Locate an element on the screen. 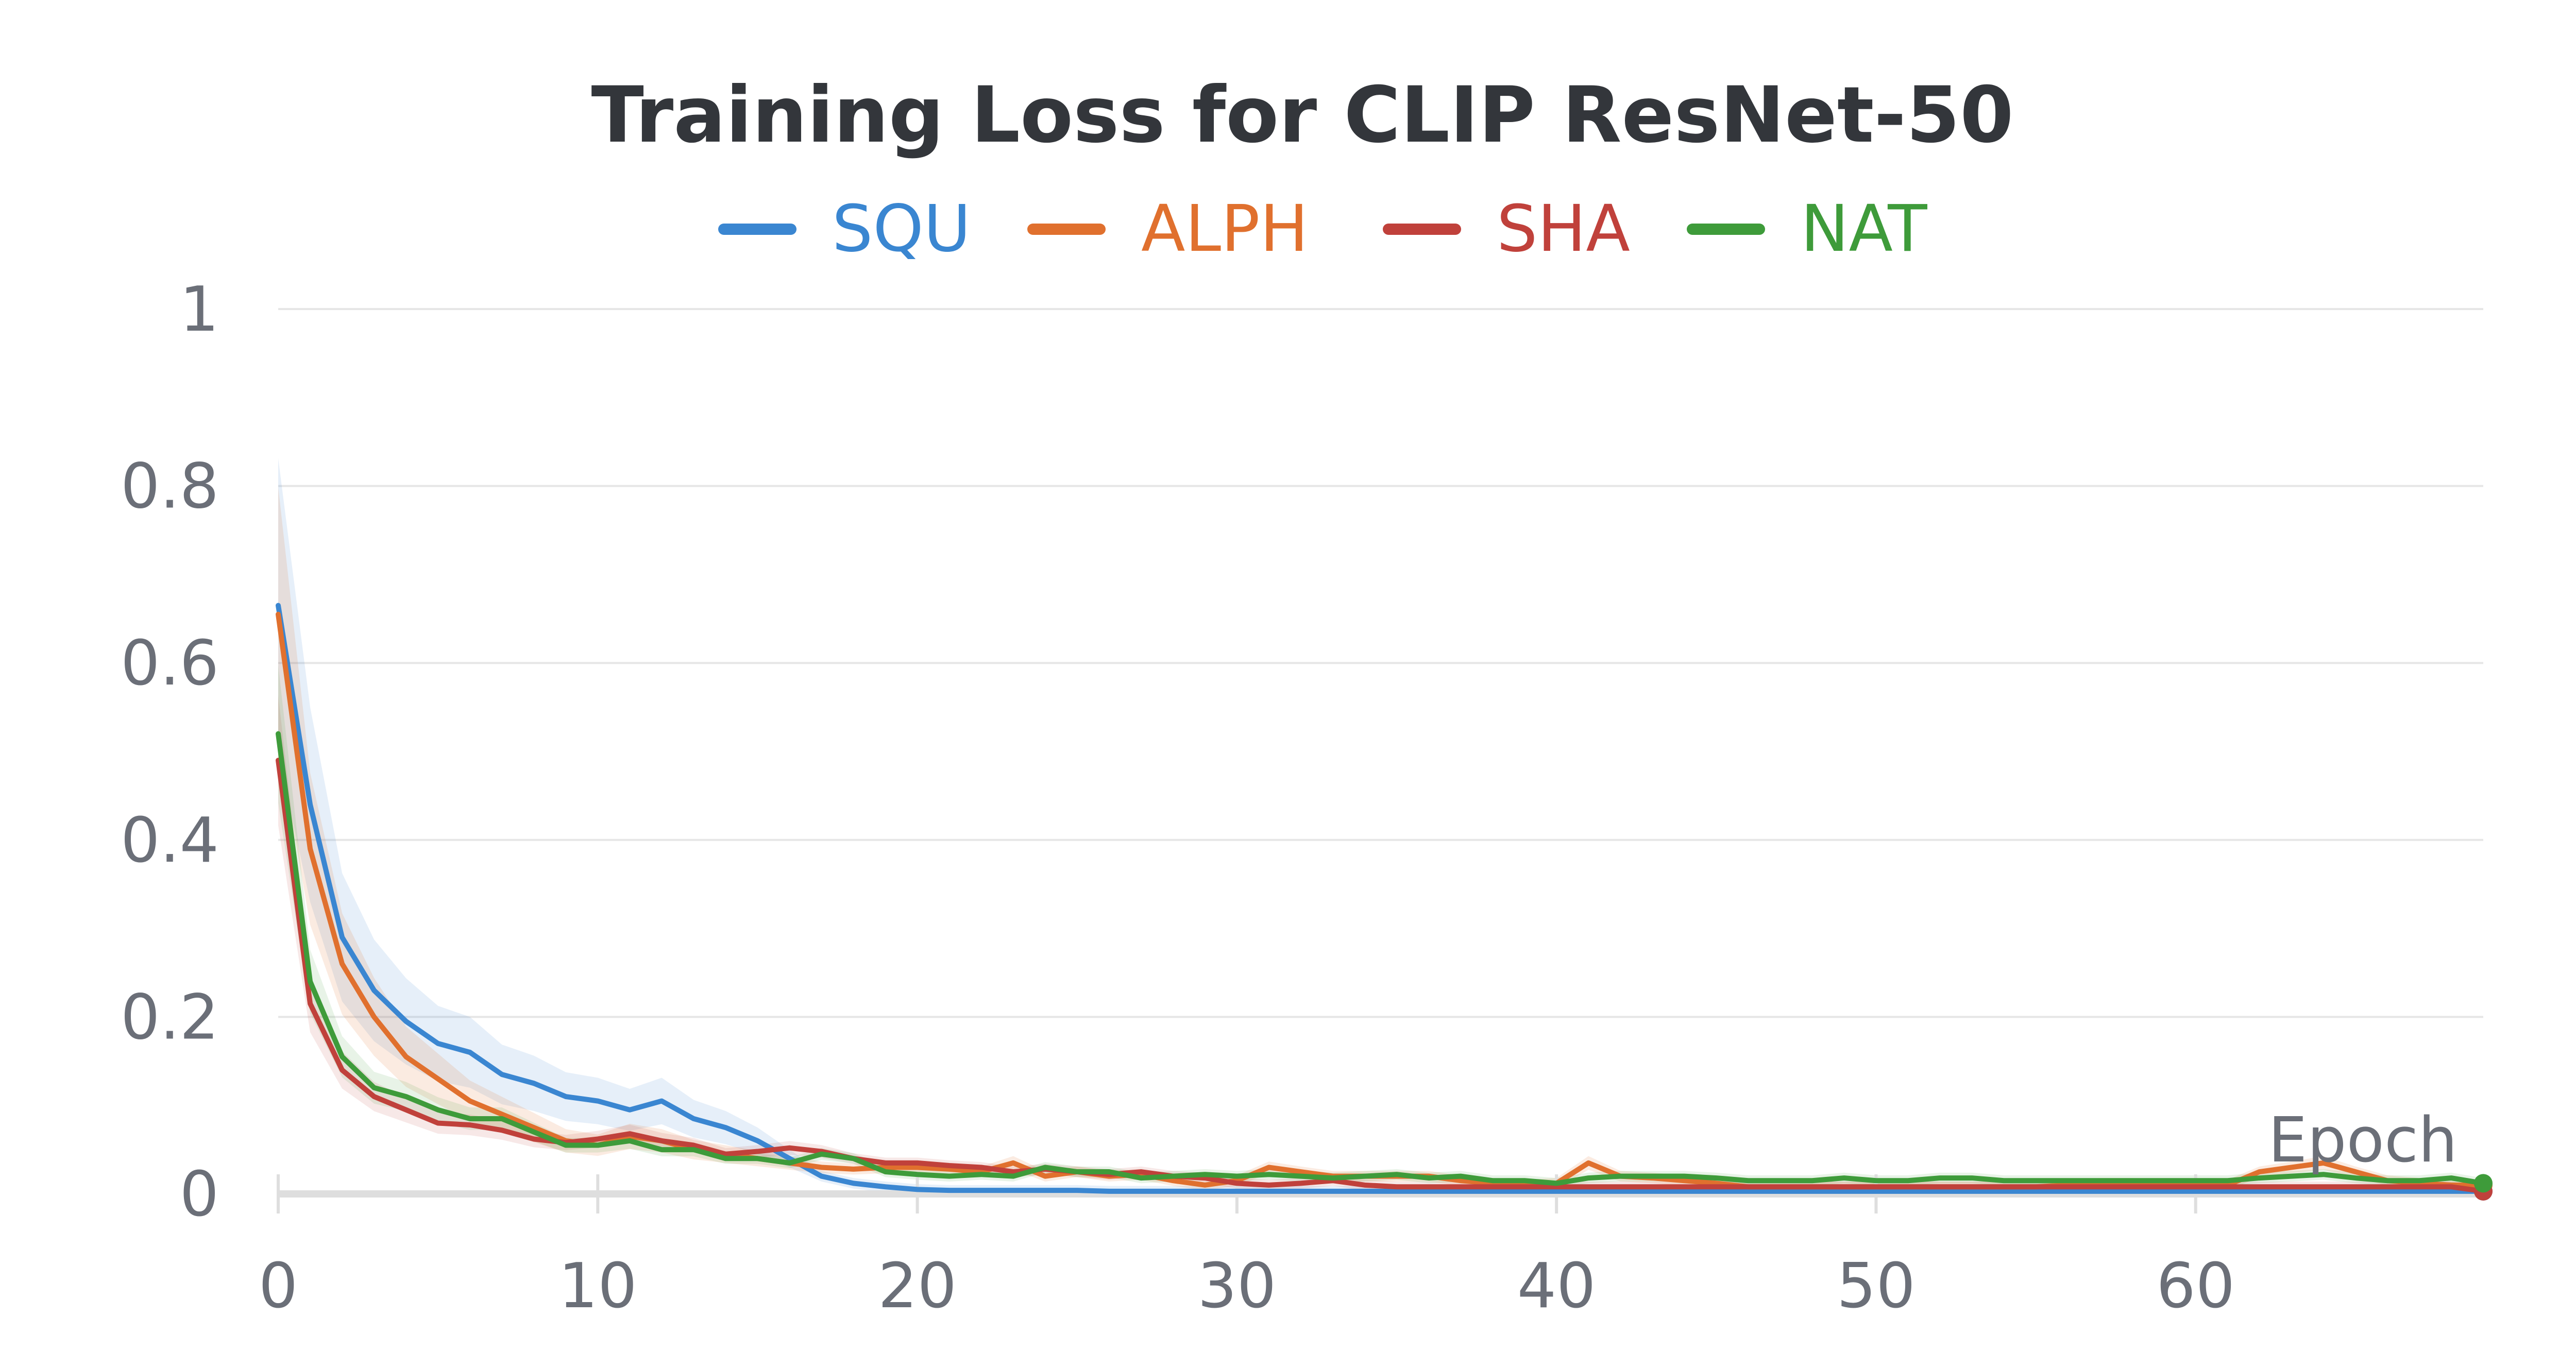 The width and height of the screenshot is (2576, 1368). y-tick-label: 0.8 is located at coordinates (170, 487).